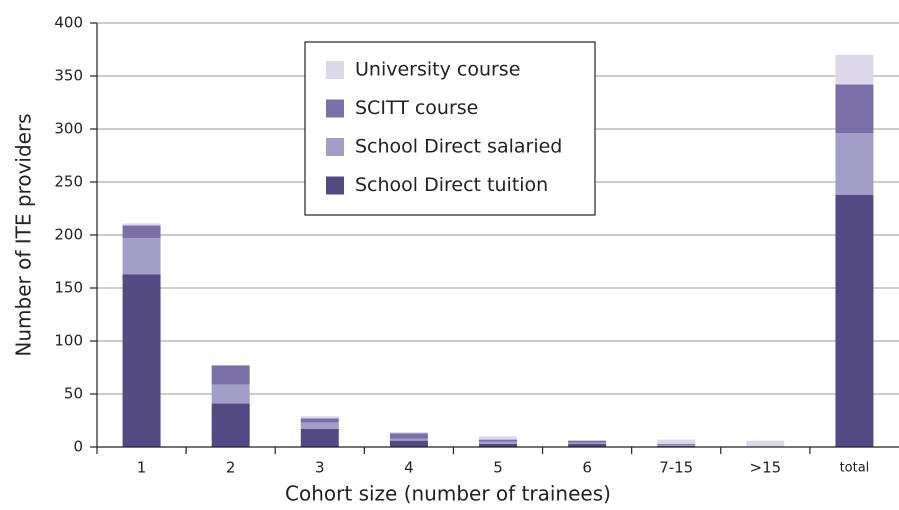 Image resolution: width=899 pixels, height=510 pixels. I want to click on y-tick-label: 250, so click(68, 182).